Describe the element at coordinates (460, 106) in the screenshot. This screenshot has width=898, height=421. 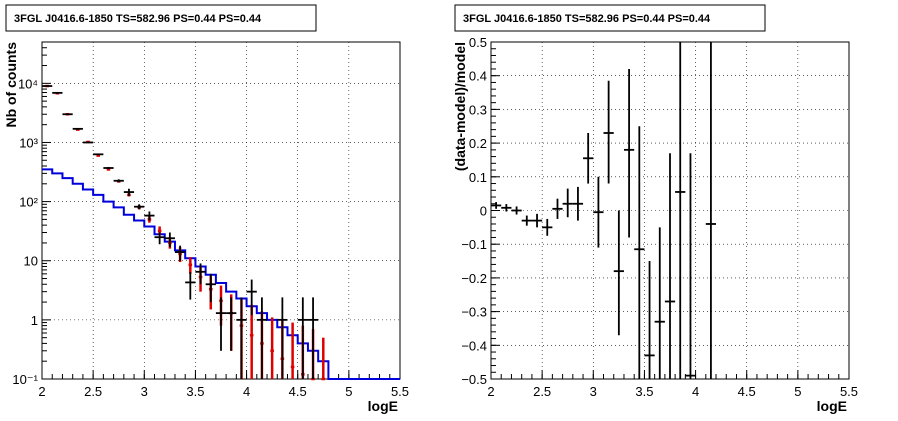
I see `y-axis-title: (data-model)/model` at that location.